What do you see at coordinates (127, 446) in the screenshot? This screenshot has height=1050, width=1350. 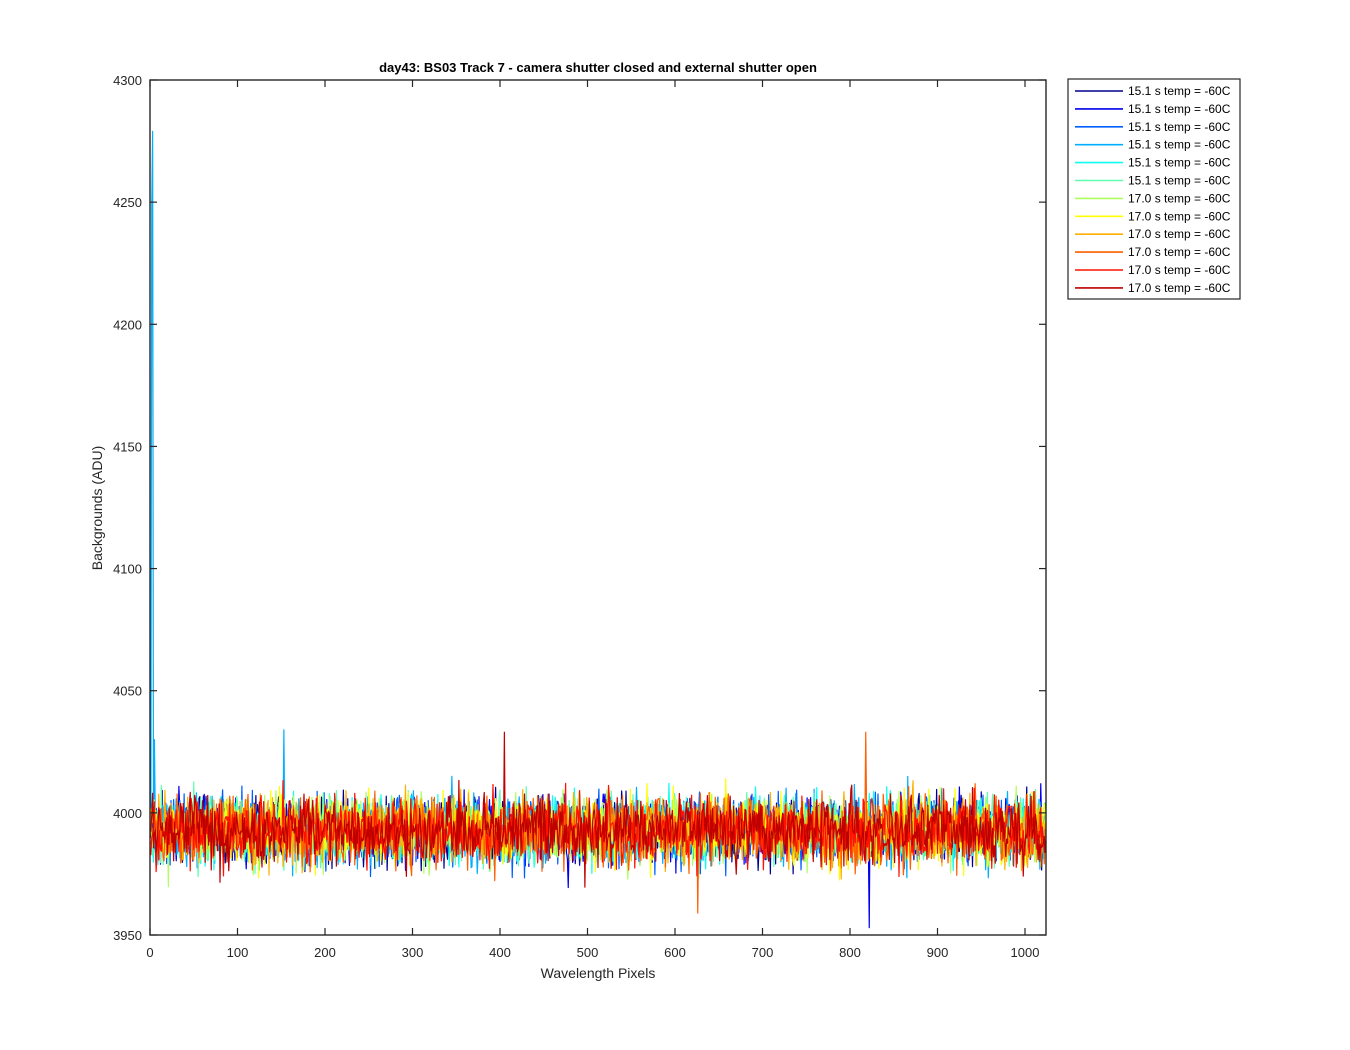 I see `y-tick-label: 4150` at bounding box center [127, 446].